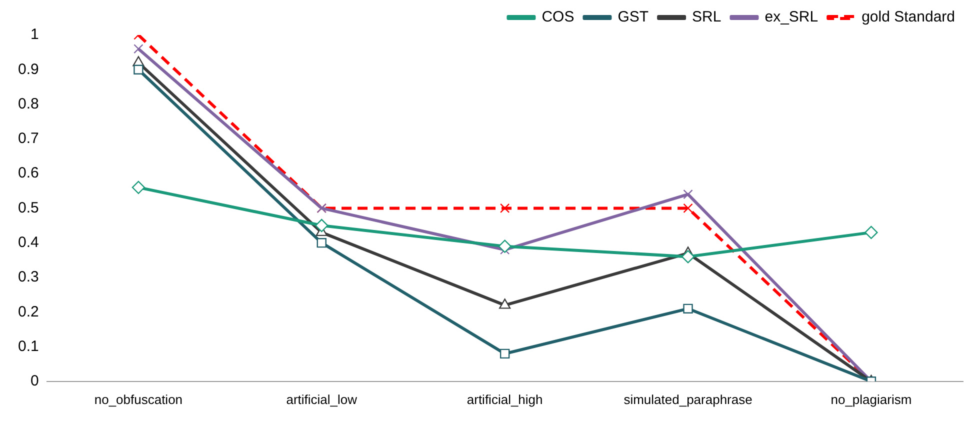  Describe the element at coordinates (28, 311) in the screenshot. I see `y-tick-label: 0.2` at that location.